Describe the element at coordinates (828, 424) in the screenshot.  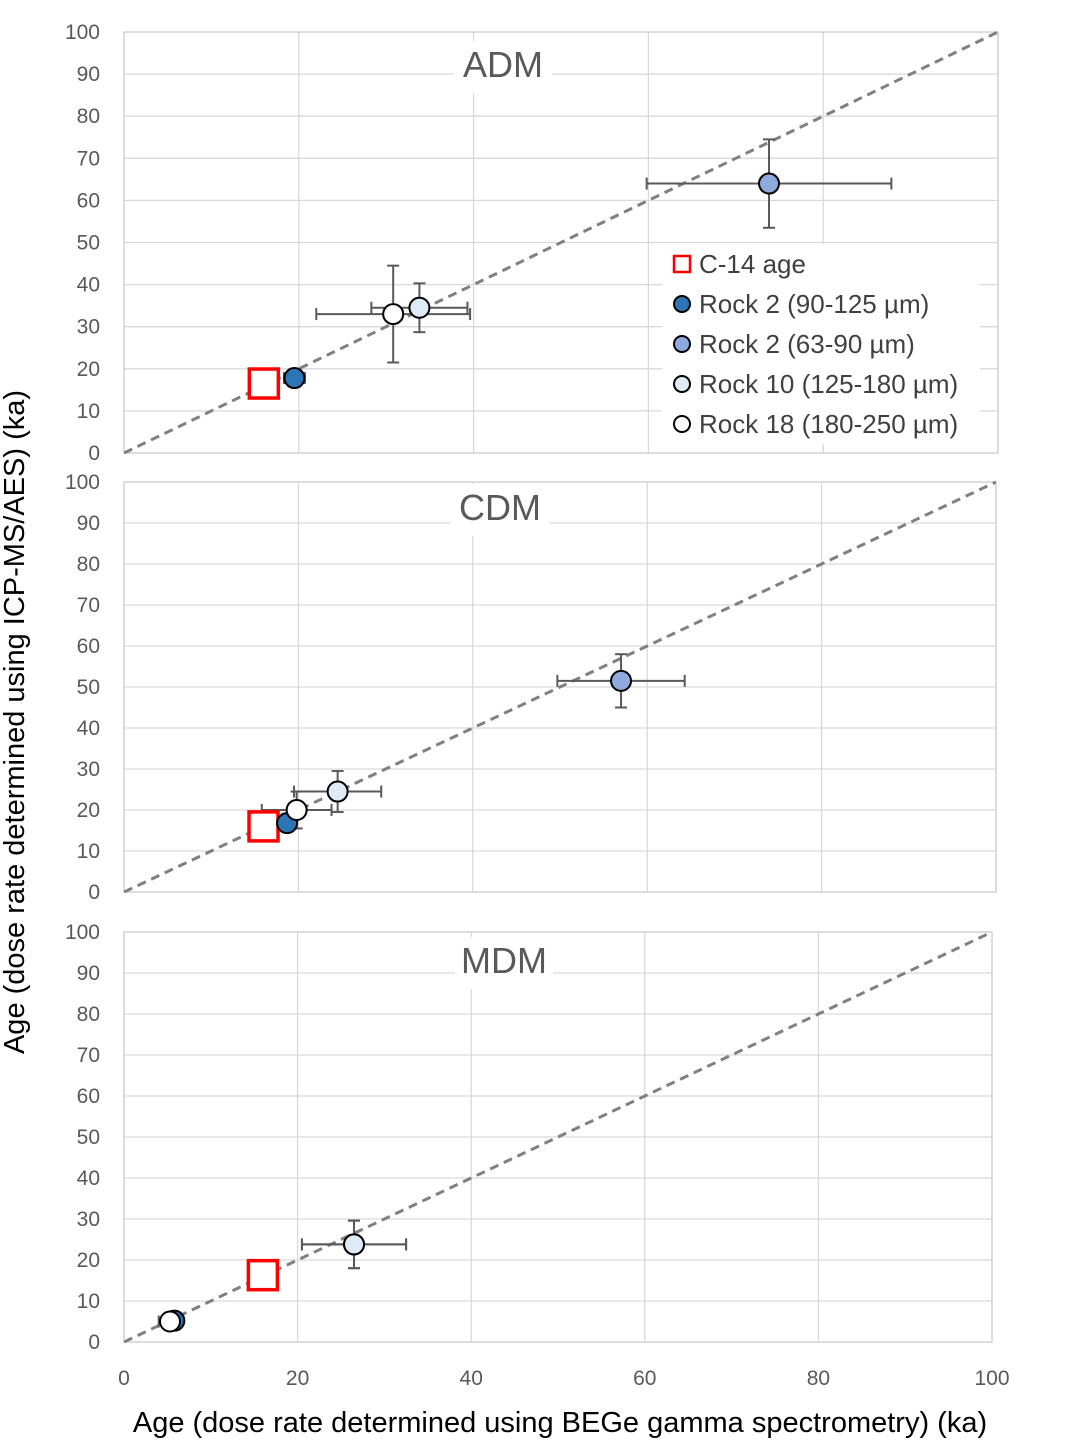
I see `legend-label: Rock 18 (180-250 µm)` at that location.